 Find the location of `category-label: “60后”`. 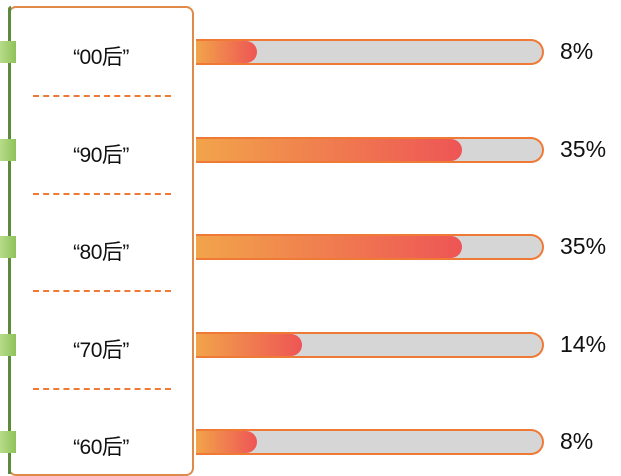

category-label: “60后” is located at coordinates (101, 447).